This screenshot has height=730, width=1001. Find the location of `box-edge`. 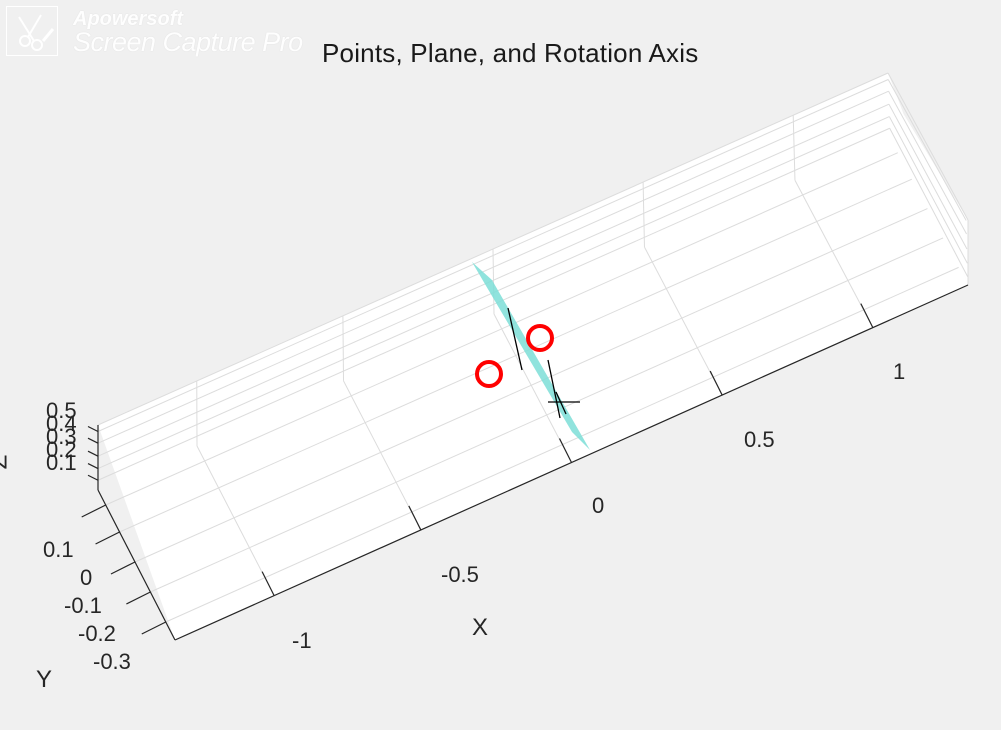

box-edge is located at coordinates (928, 146).